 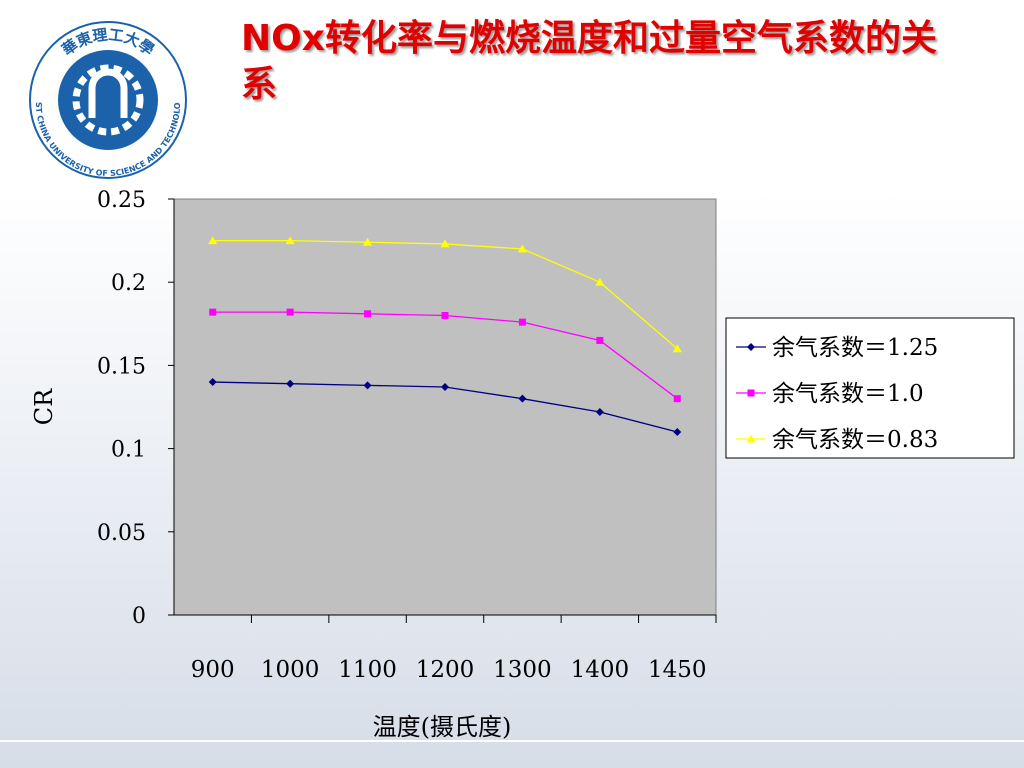 I want to click on y-axis-title: CR, so click(x=44, y=406).